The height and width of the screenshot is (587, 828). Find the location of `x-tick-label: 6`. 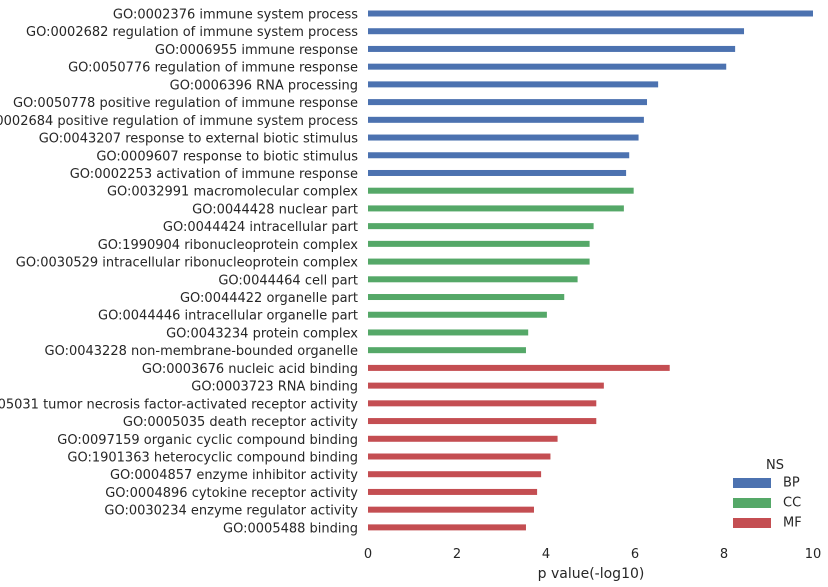

x-tick-label: 6 is located at coordinates (635, 554).